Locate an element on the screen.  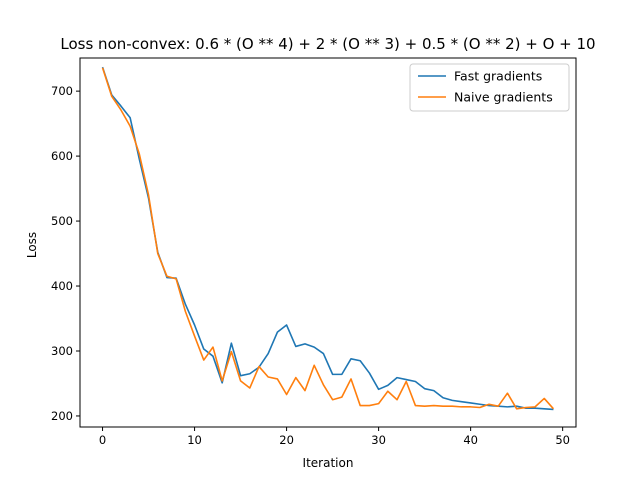
x-tick-label: 50 is located at coordinates (562, 440).